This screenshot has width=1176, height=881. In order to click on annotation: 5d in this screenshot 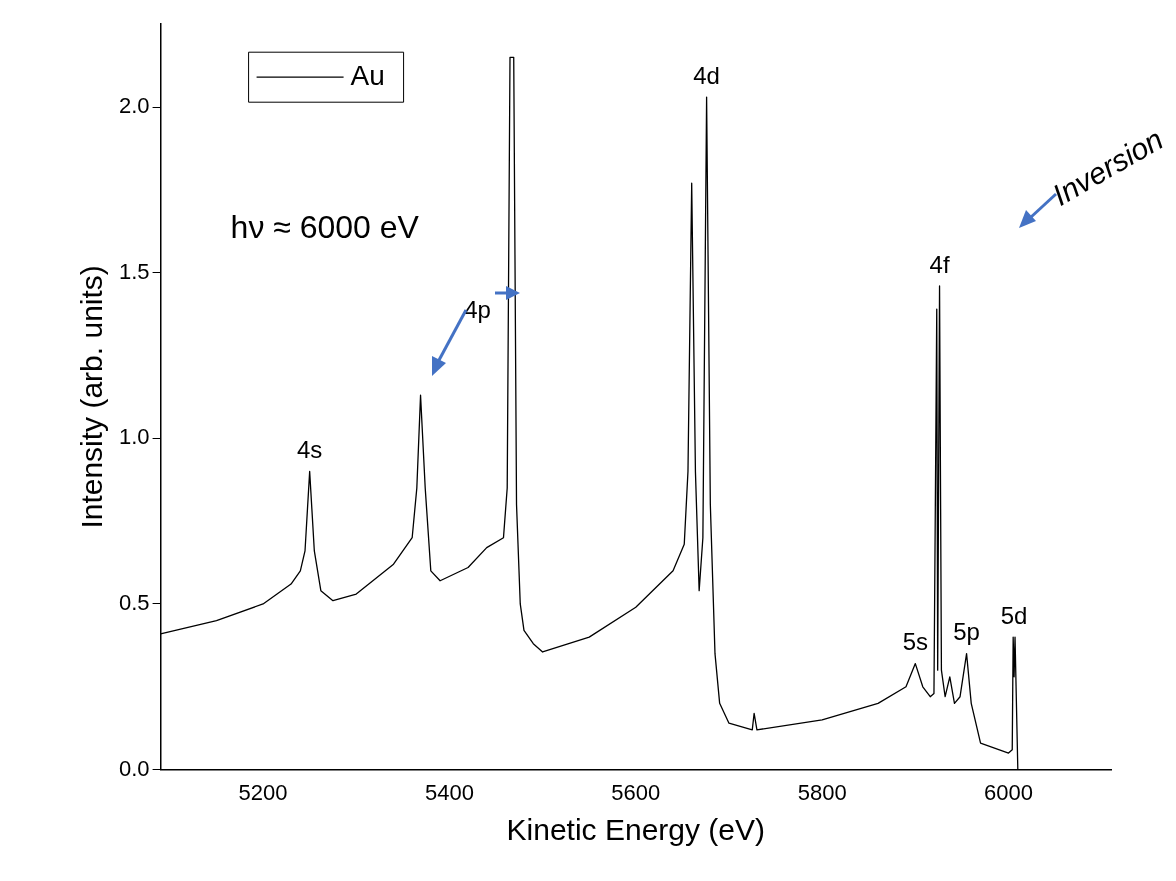, I will do `click(1014, 615)`.